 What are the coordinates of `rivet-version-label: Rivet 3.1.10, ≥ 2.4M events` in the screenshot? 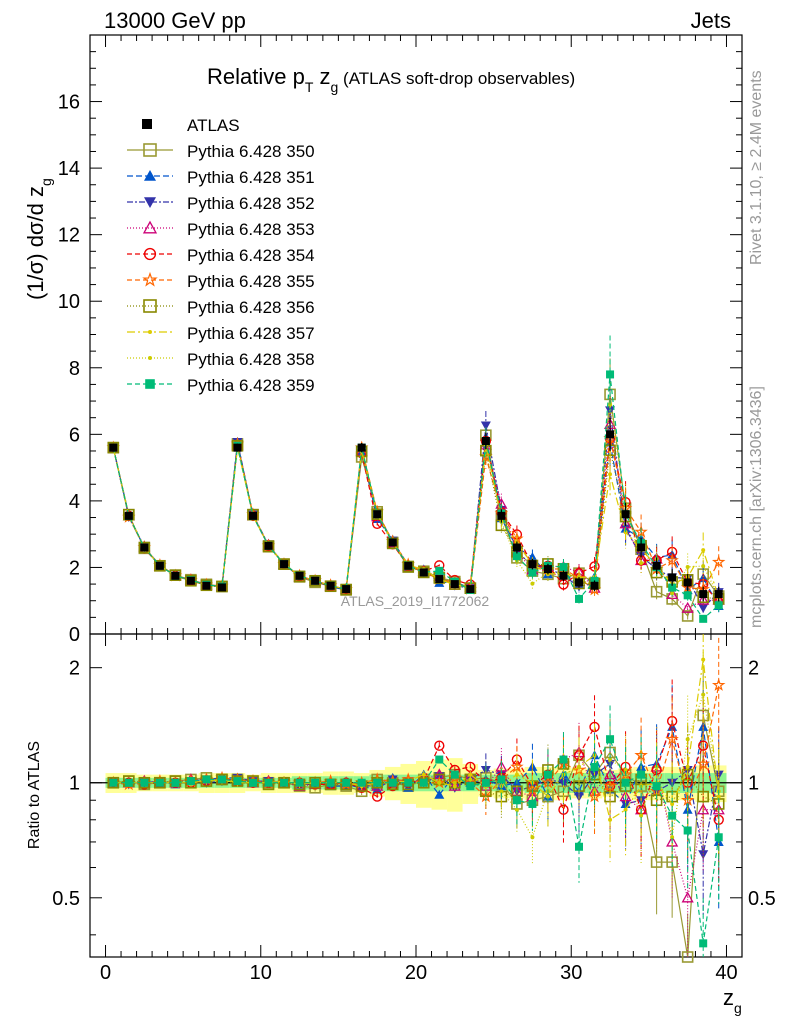 It's located at (756, 167).